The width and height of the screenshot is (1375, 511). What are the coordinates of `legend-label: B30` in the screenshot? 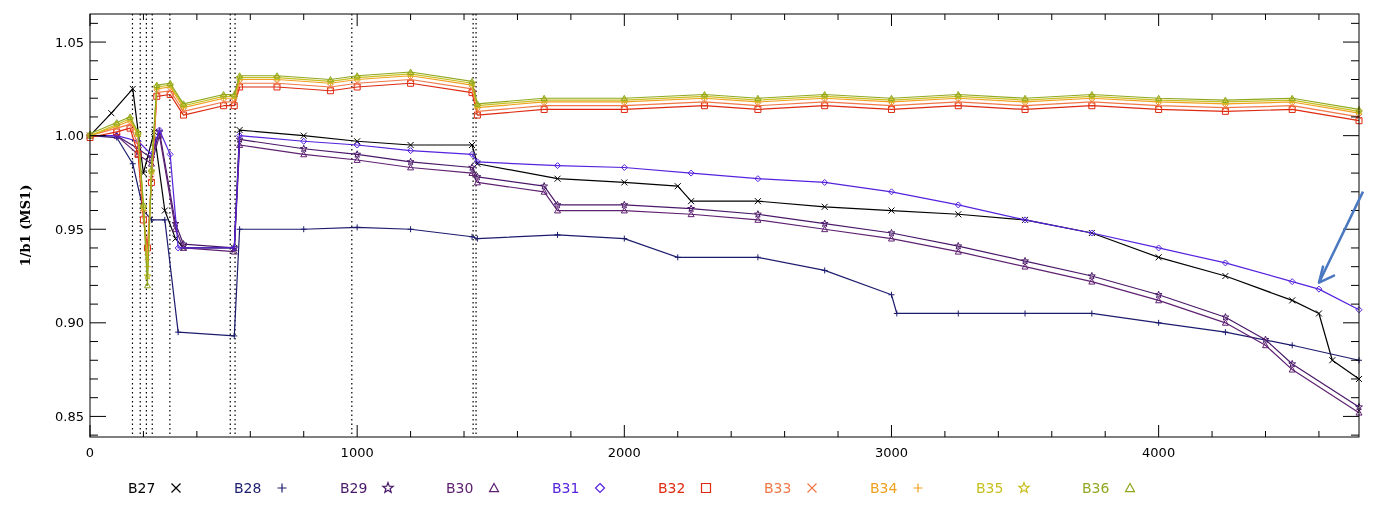 It's located at (460, 488).